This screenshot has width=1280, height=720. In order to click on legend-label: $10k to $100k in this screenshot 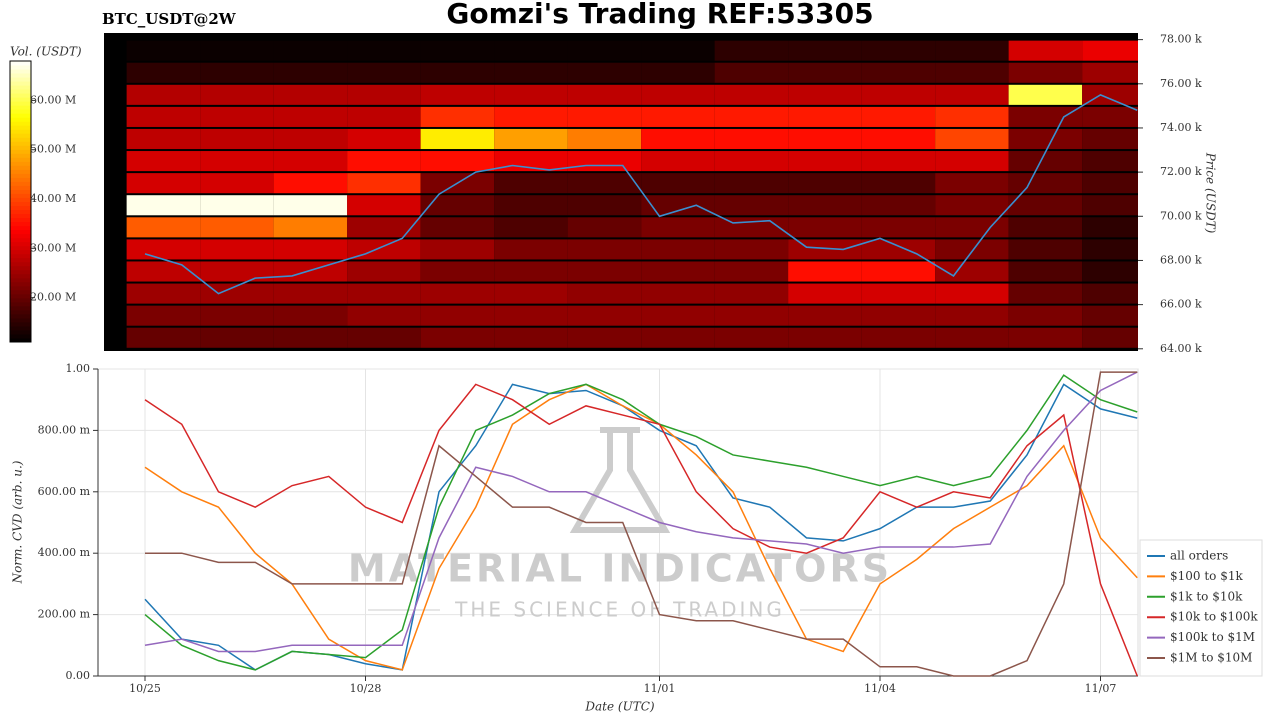, I will do `click(1214, 617)`.